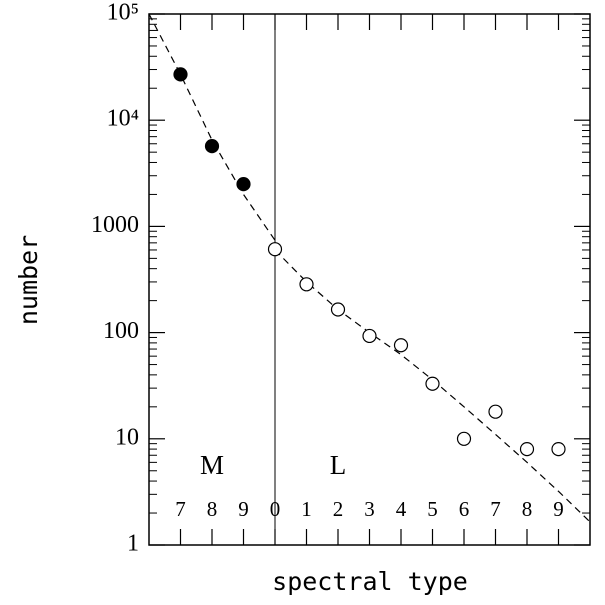 This screenshot has height=605, width=605. Describe the element at coordinates (133, 544) in the screenshot. I see `y-tick-label: 1` at that location.